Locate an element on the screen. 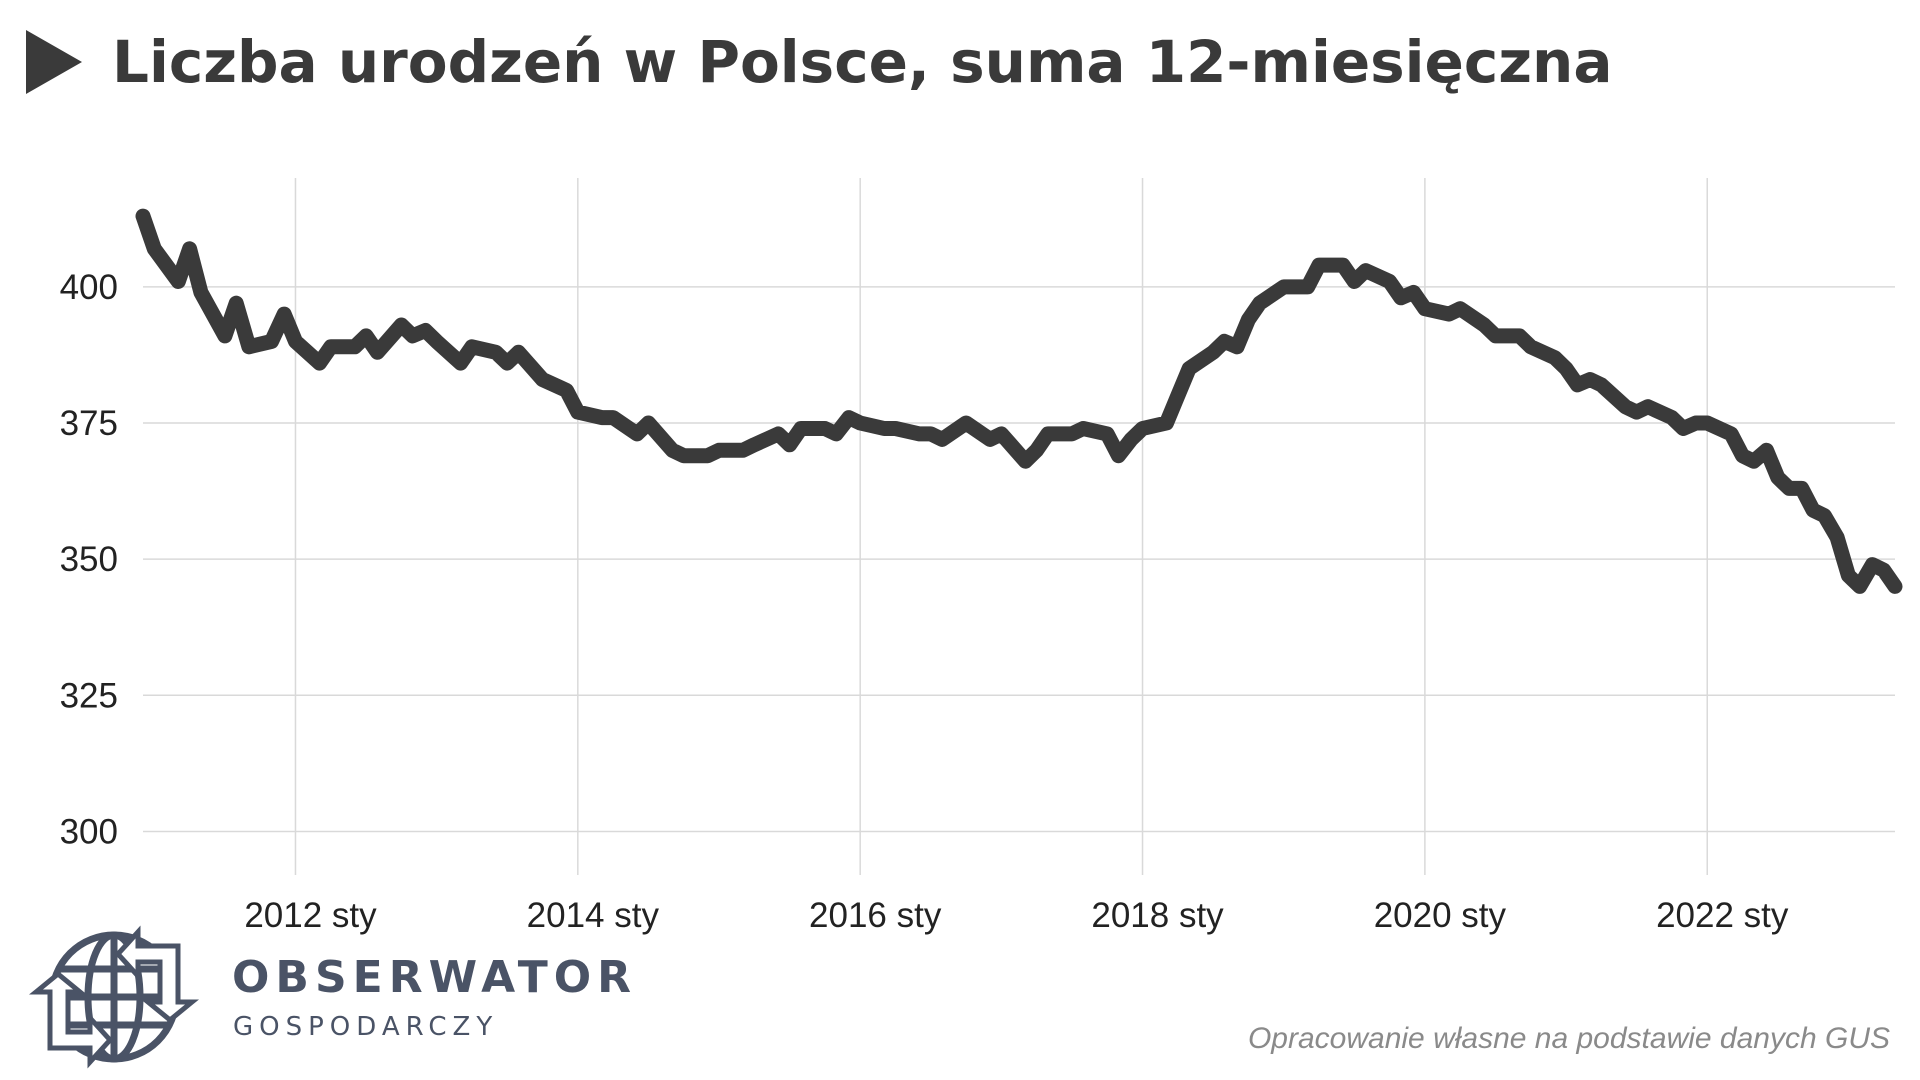 This screenshot has height=1080, width=1920. y-tick-label: 300 is located at coordinates (89, 831).